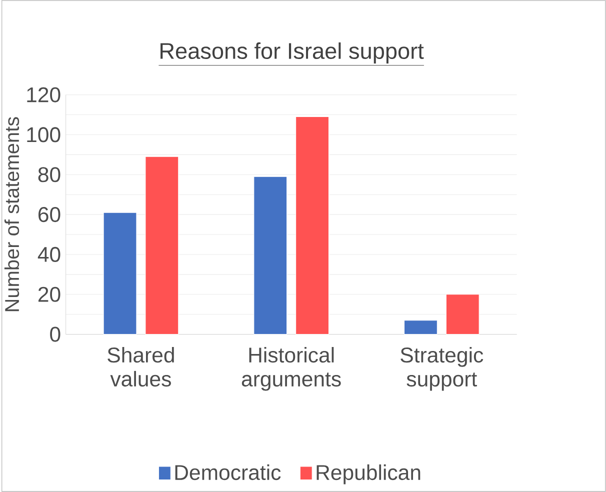  Describe the element at coordinates (442, 369) in the screenshot. I see `x-tick-label: Strategic support` at that location.